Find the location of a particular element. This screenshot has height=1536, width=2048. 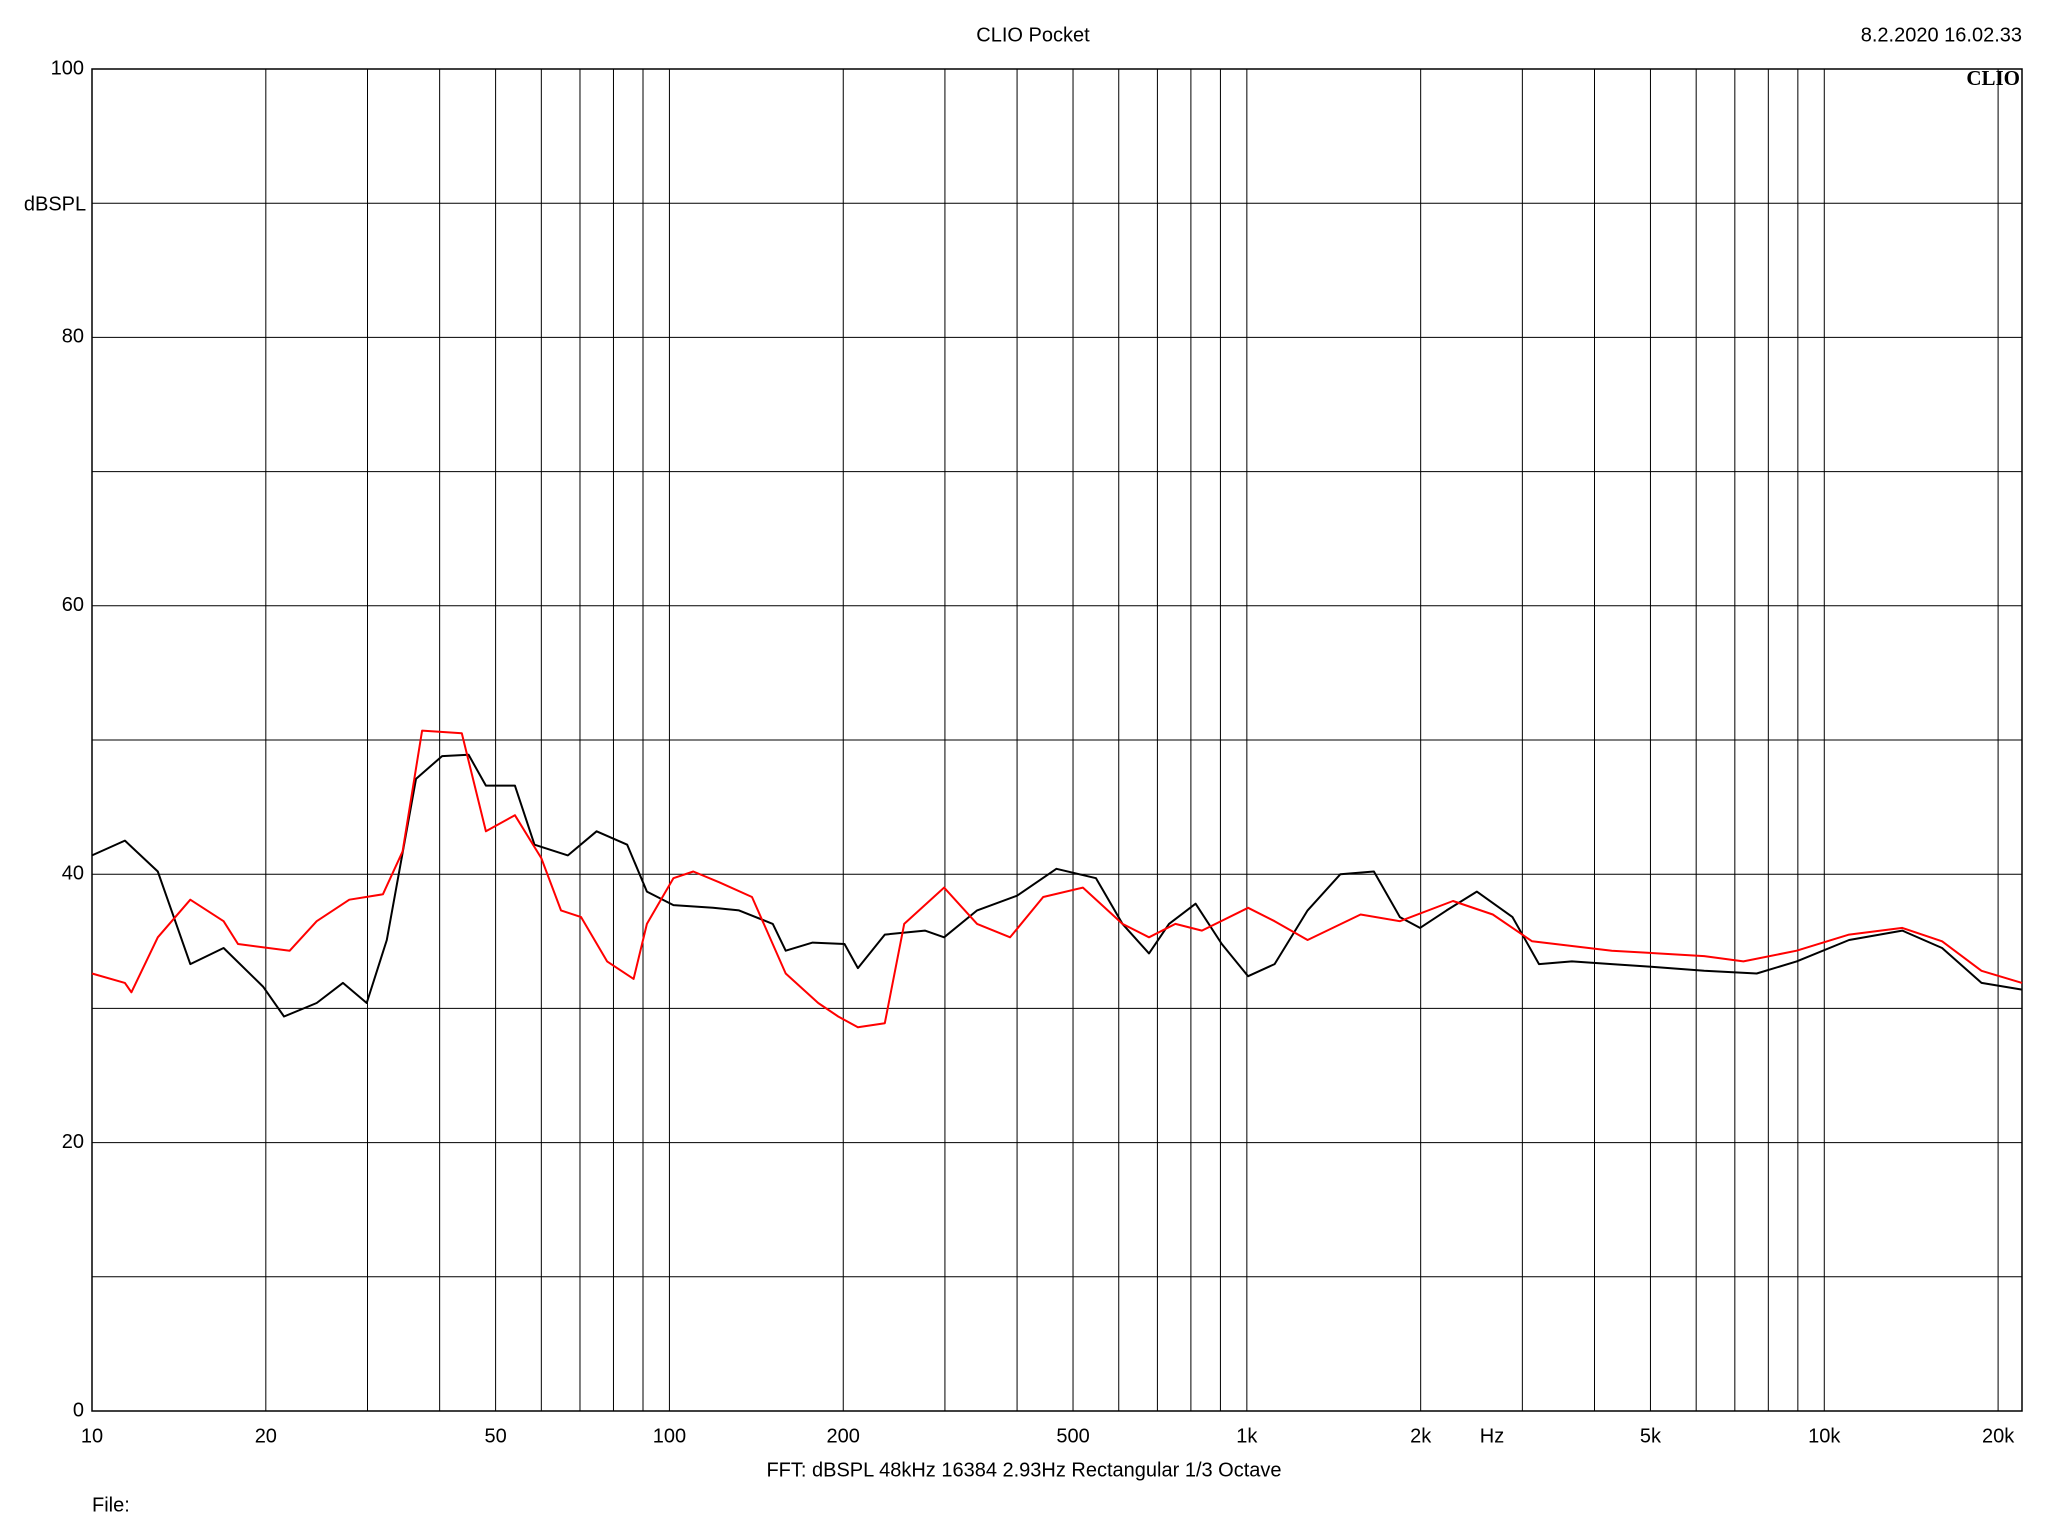

x-tick-label: 500 is located at coordinates (1072, 1436).